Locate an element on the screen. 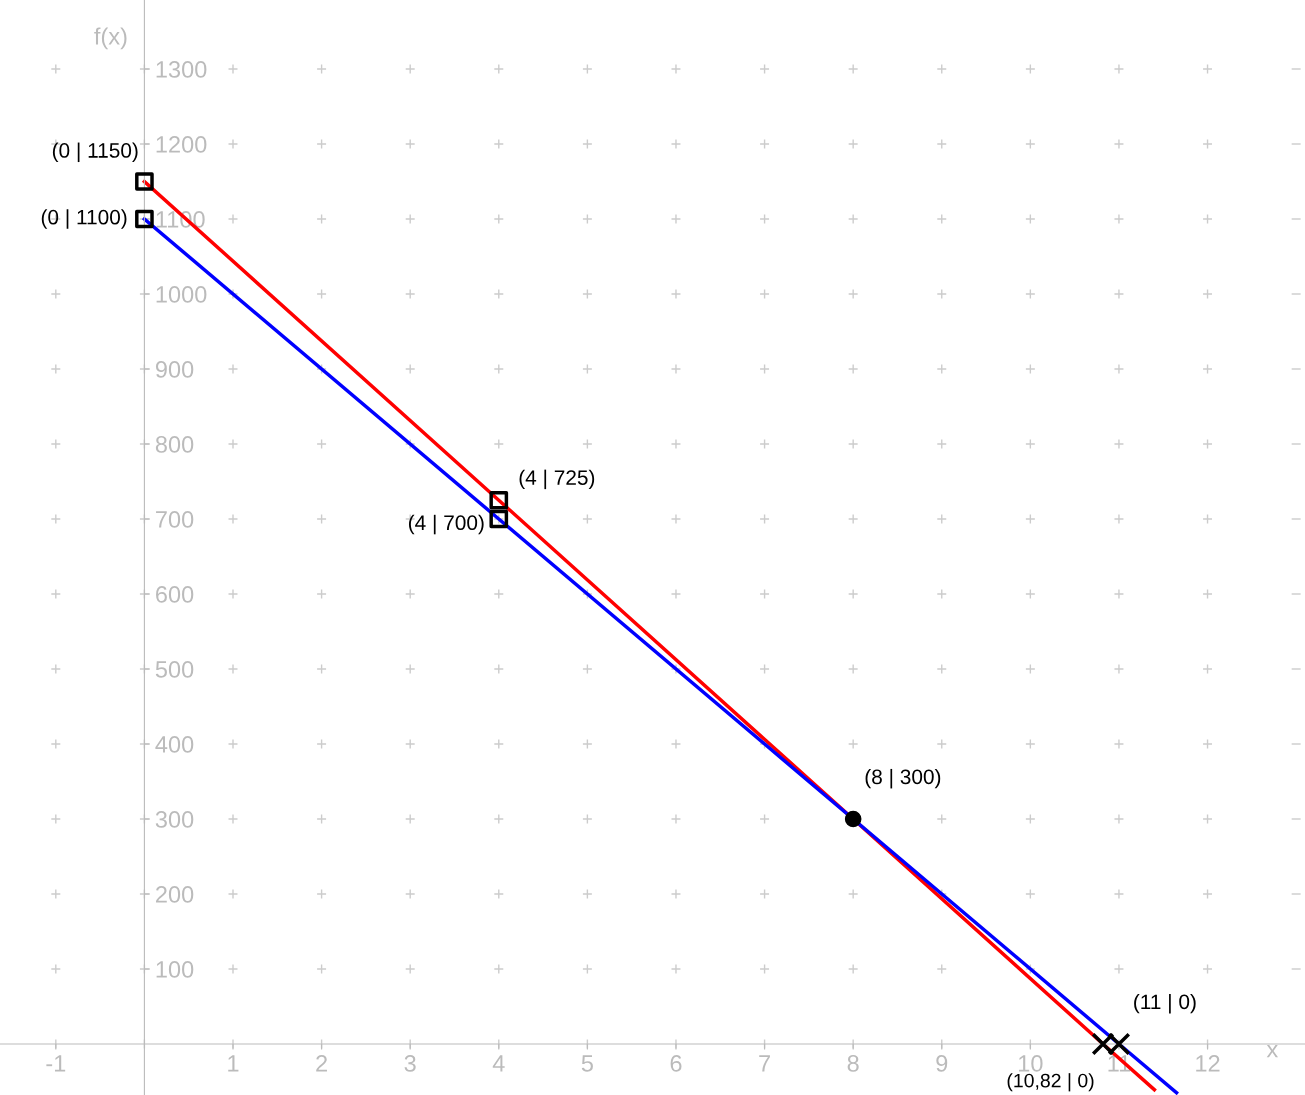  y-tick-label: 1300 is located at coordinates (181, 69).